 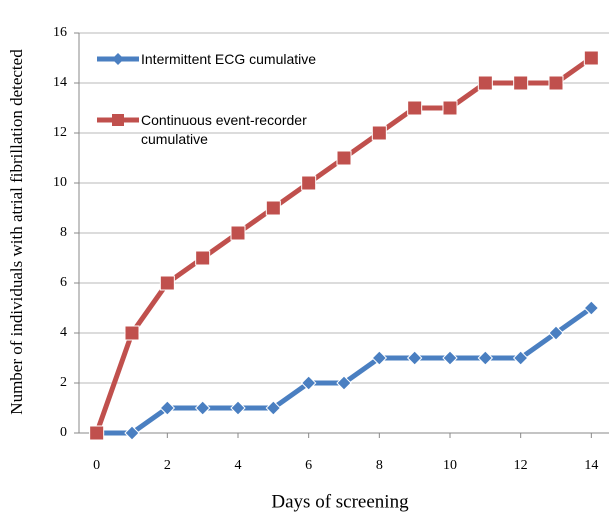 What do you see at coordinates (450, 465) in the screenshot?
I see `x-tick-label: 10` at bounding box center [450, 465].